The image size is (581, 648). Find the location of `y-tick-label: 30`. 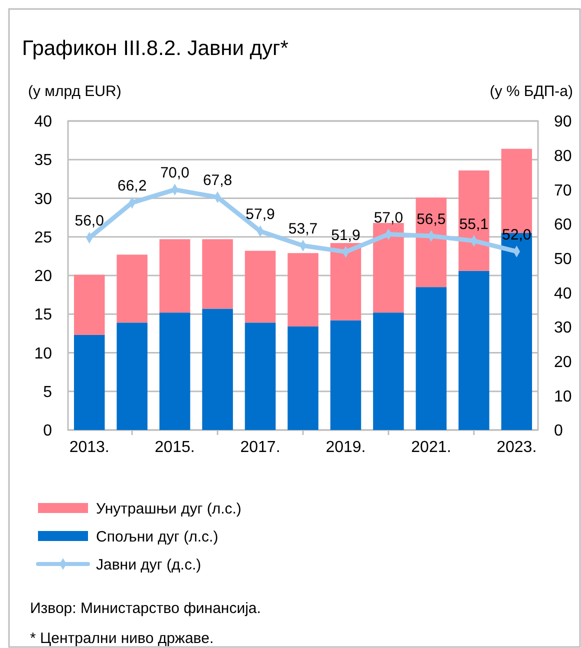

y-tick-label: 30 is located at coordinates (43, 199).